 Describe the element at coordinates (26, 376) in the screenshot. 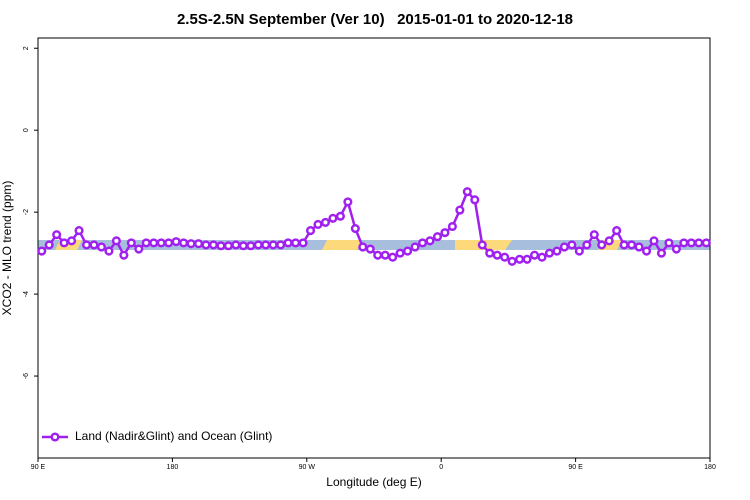

I see `y-tick-label: -6` at that location.